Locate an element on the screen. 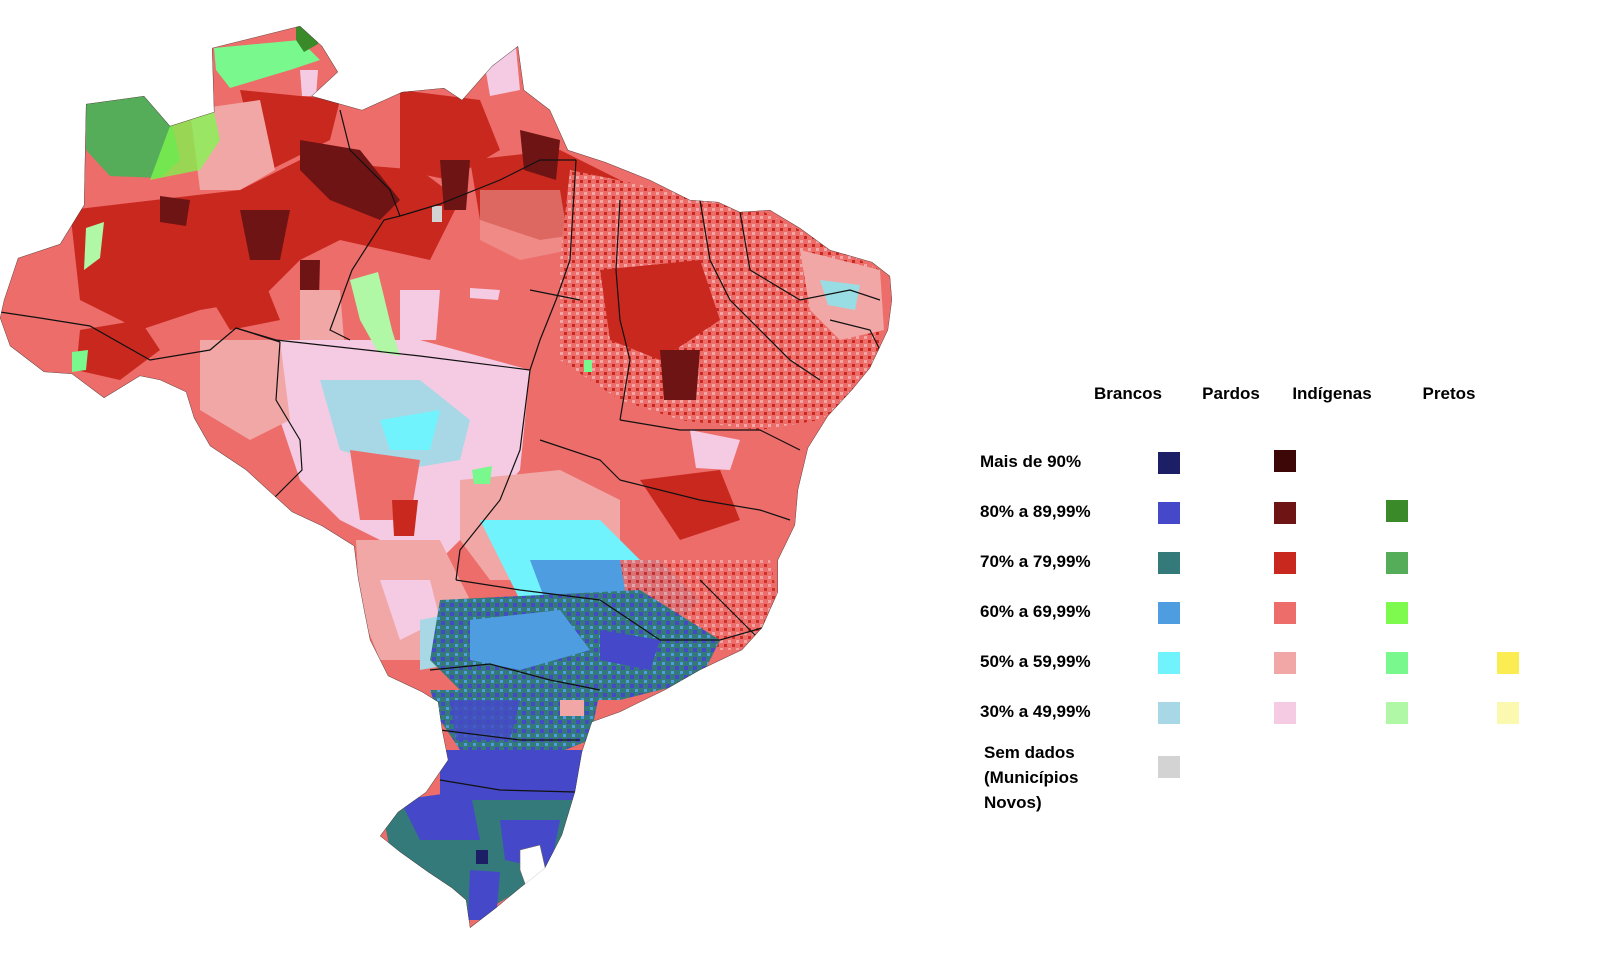 The height and width of the screenshot is (968, 1624). column-header-pretos: Pretos is located at coordinates (1449, 393).